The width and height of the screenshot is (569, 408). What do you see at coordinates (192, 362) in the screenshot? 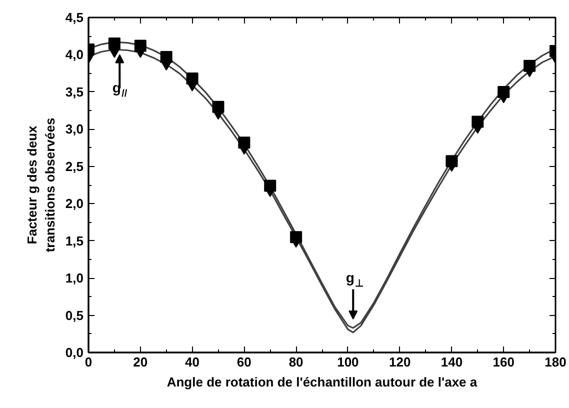
I see `x-tick-label: 40` at bounding box center [192, 362].